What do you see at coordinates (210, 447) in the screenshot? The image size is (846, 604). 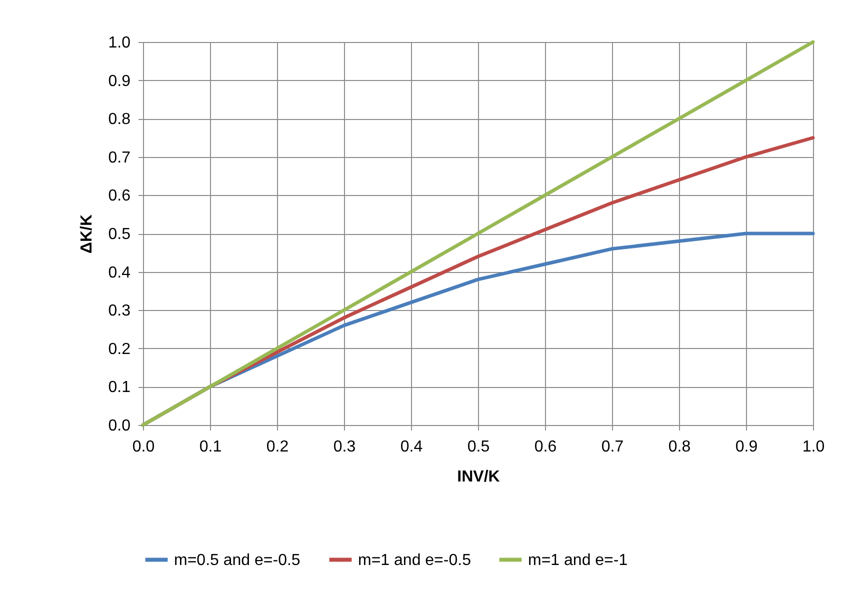 I see `x-tick-label: 0.1` at bounding box center [210, 447].